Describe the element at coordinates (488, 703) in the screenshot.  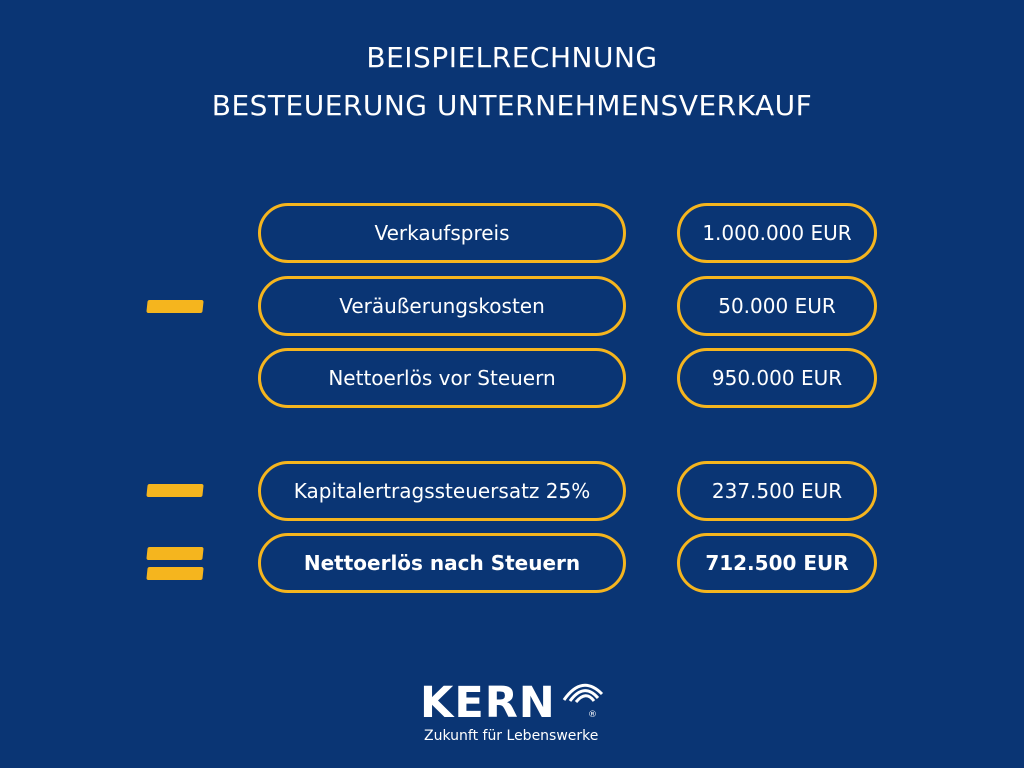
I see `logo-wordmark: KERN` at that location.